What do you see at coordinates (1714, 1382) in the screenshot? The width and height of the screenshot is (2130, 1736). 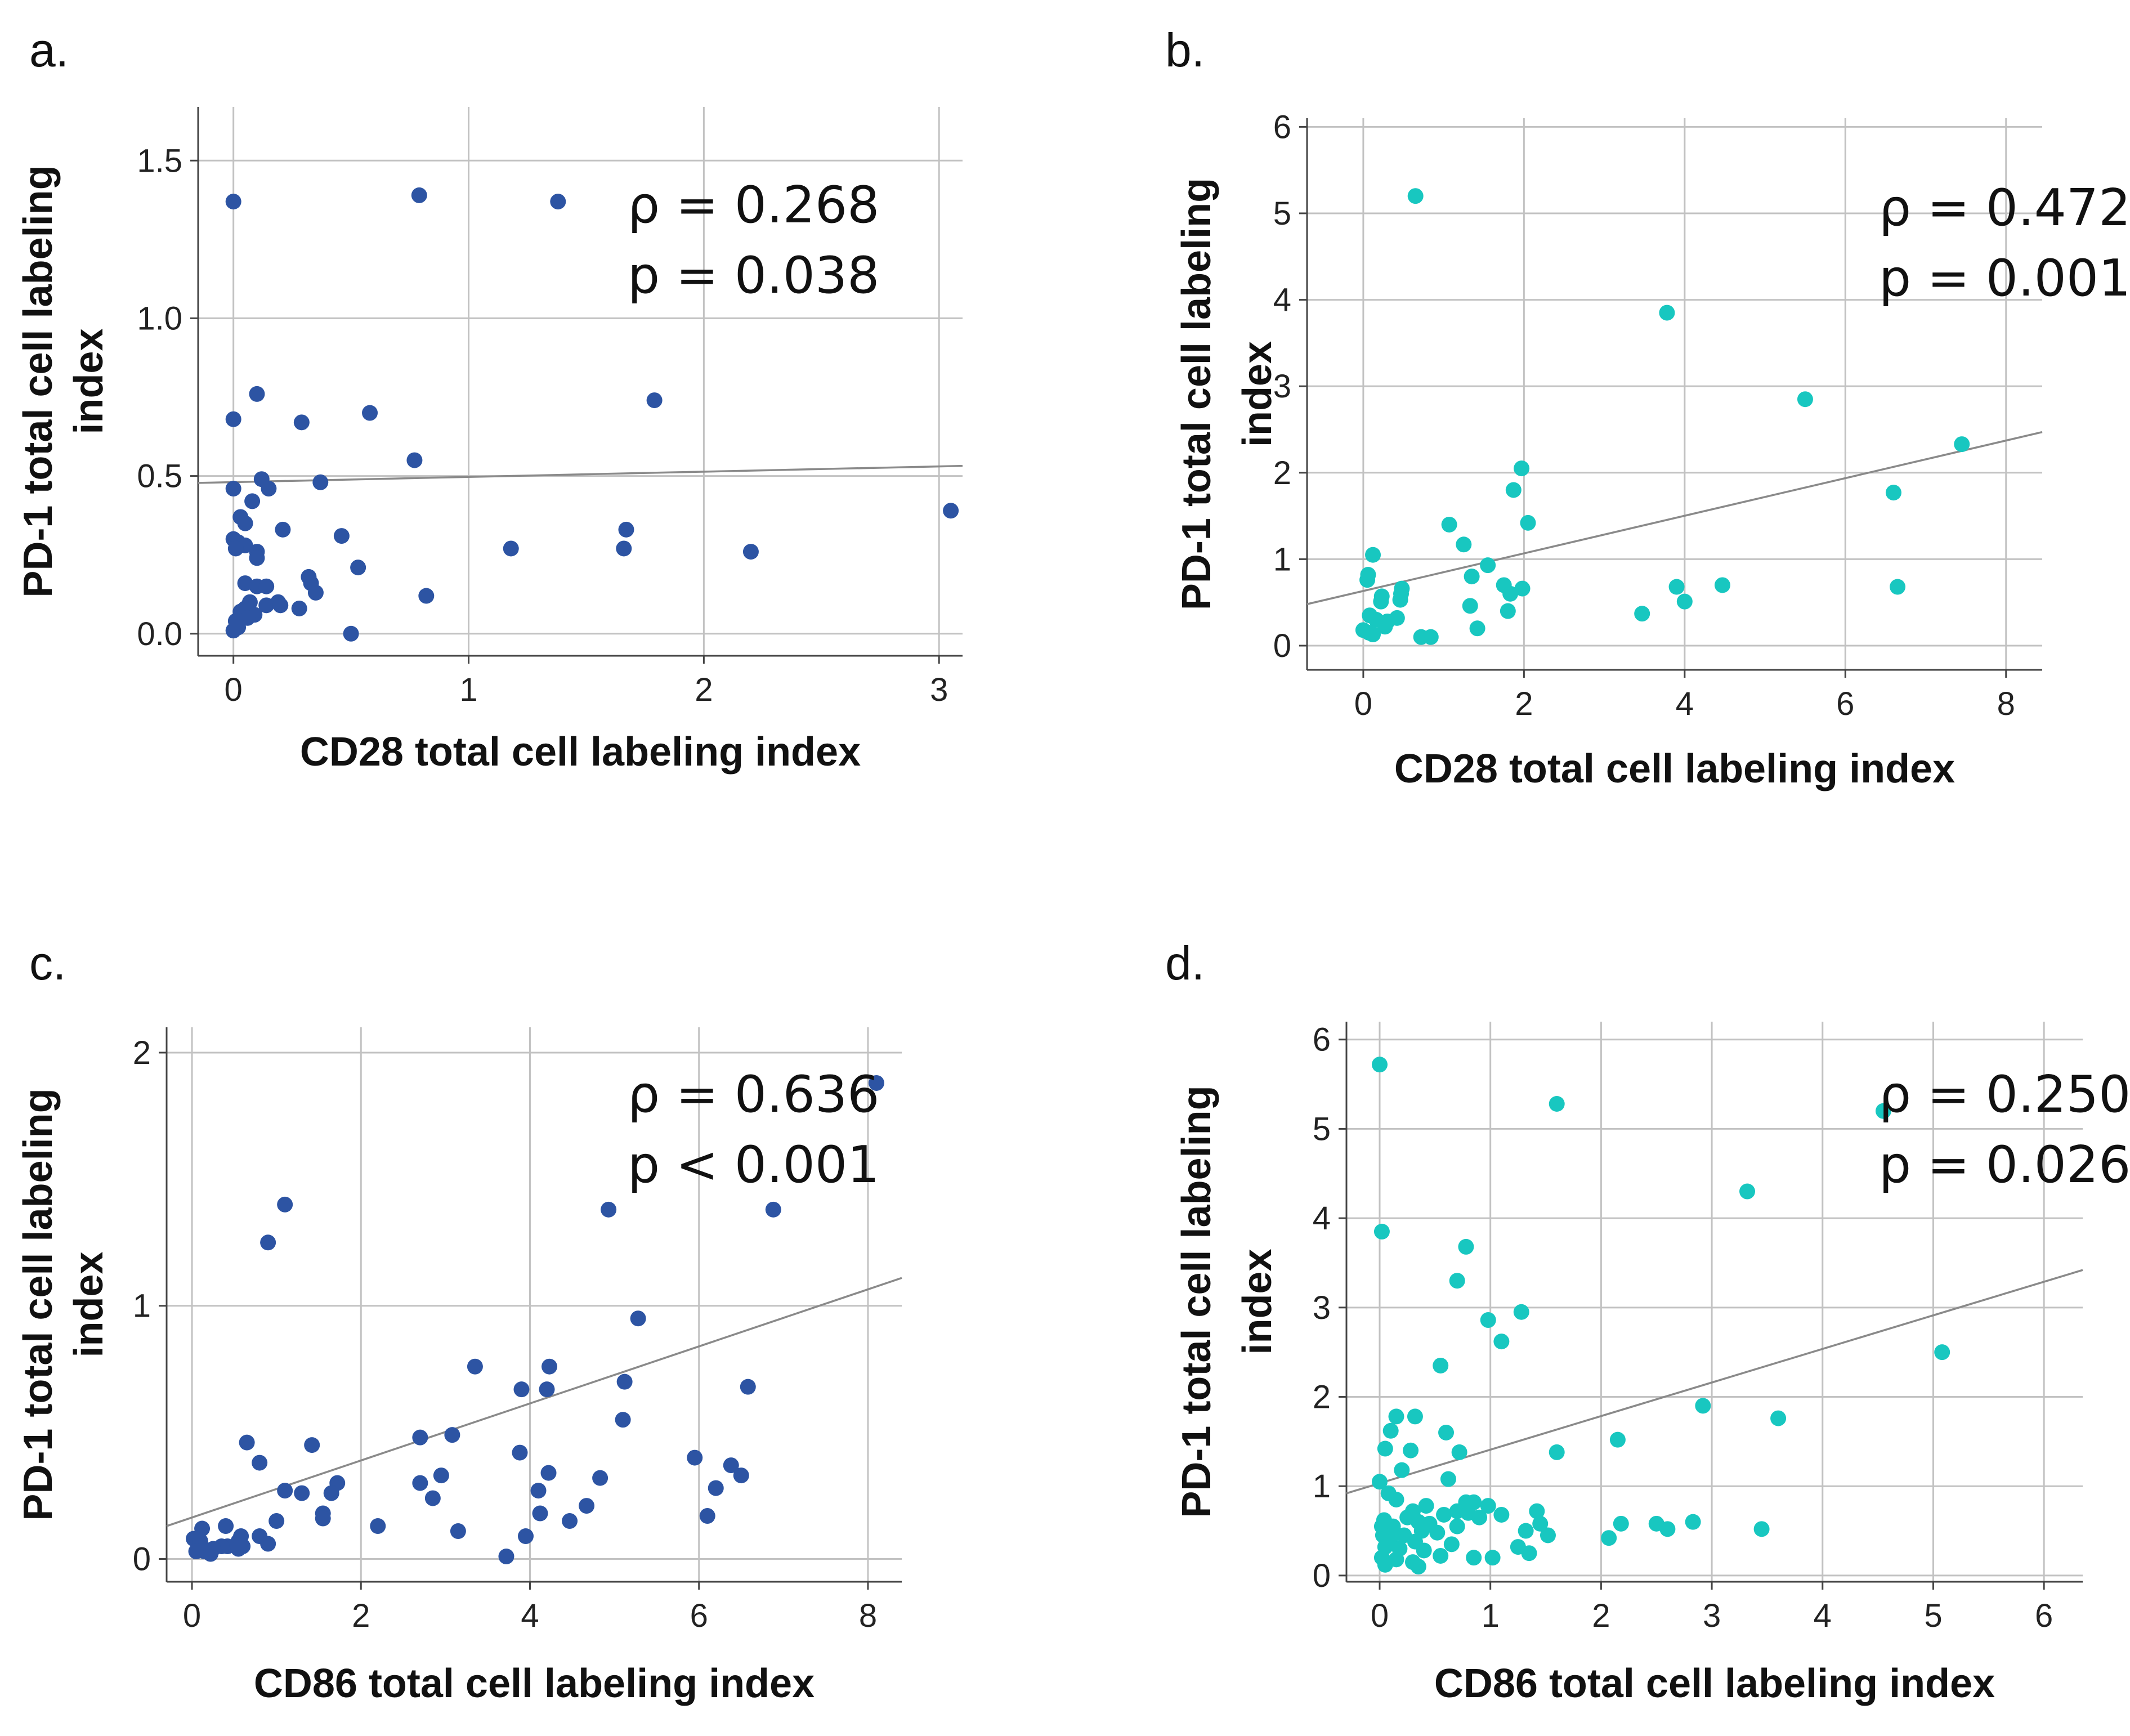 I see `fit-line` at bounding box center [1714, 1382].